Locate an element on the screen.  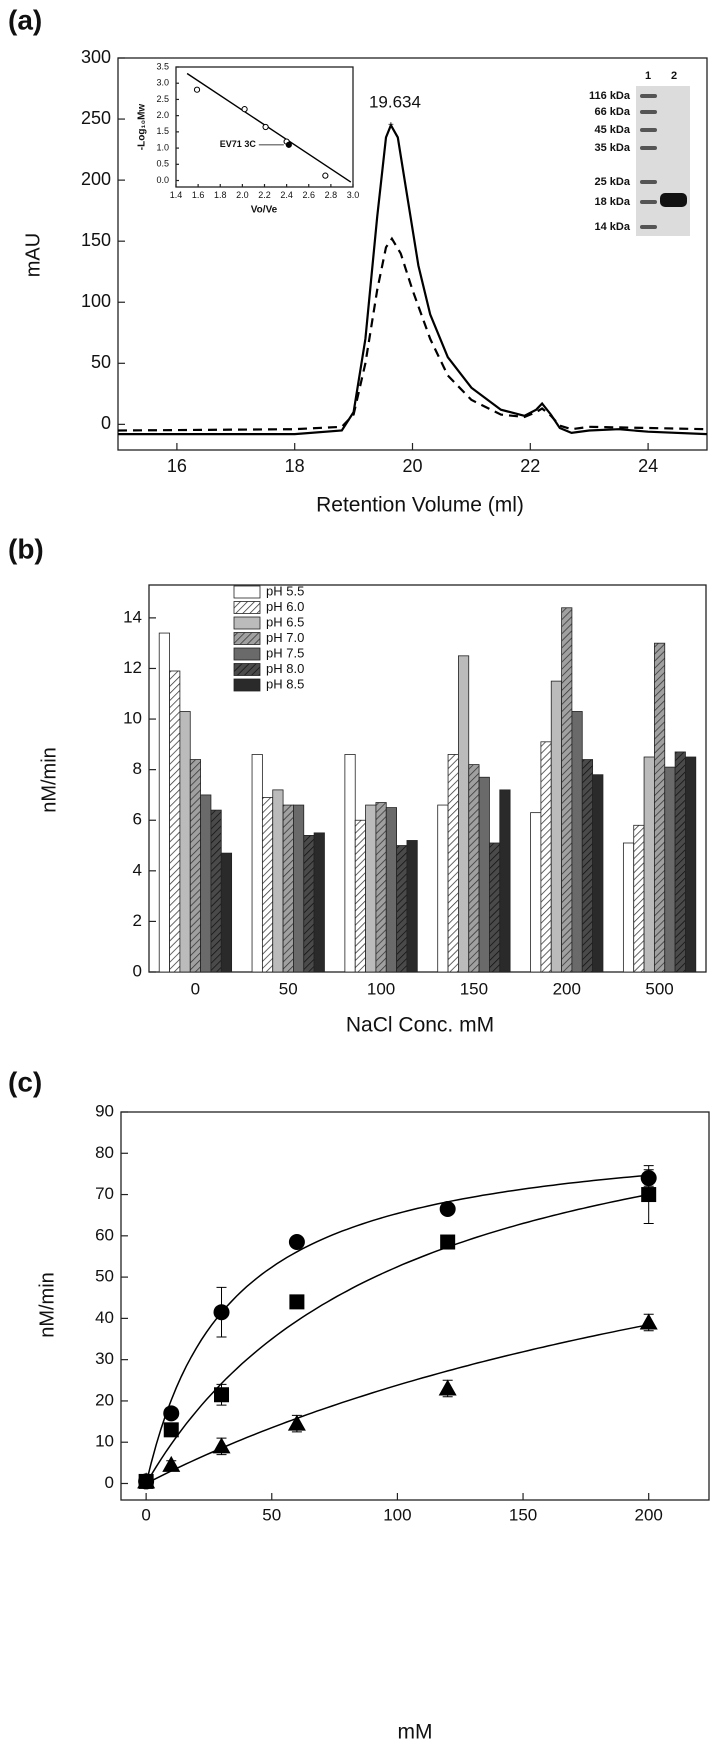
gel-marker-label: 18 kDa is located at coordinates (613, 202).